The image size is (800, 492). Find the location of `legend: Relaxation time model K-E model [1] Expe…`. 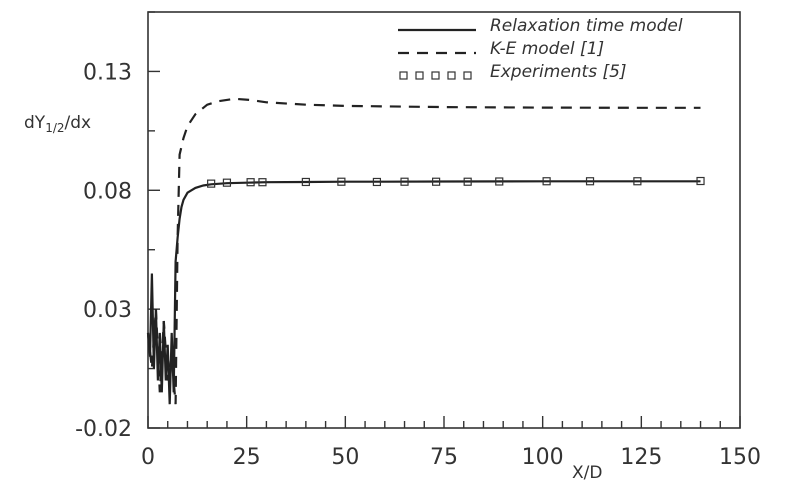

legend: Relaxation time model K-E model [1] Expe… is located at coordinates (540, 49).